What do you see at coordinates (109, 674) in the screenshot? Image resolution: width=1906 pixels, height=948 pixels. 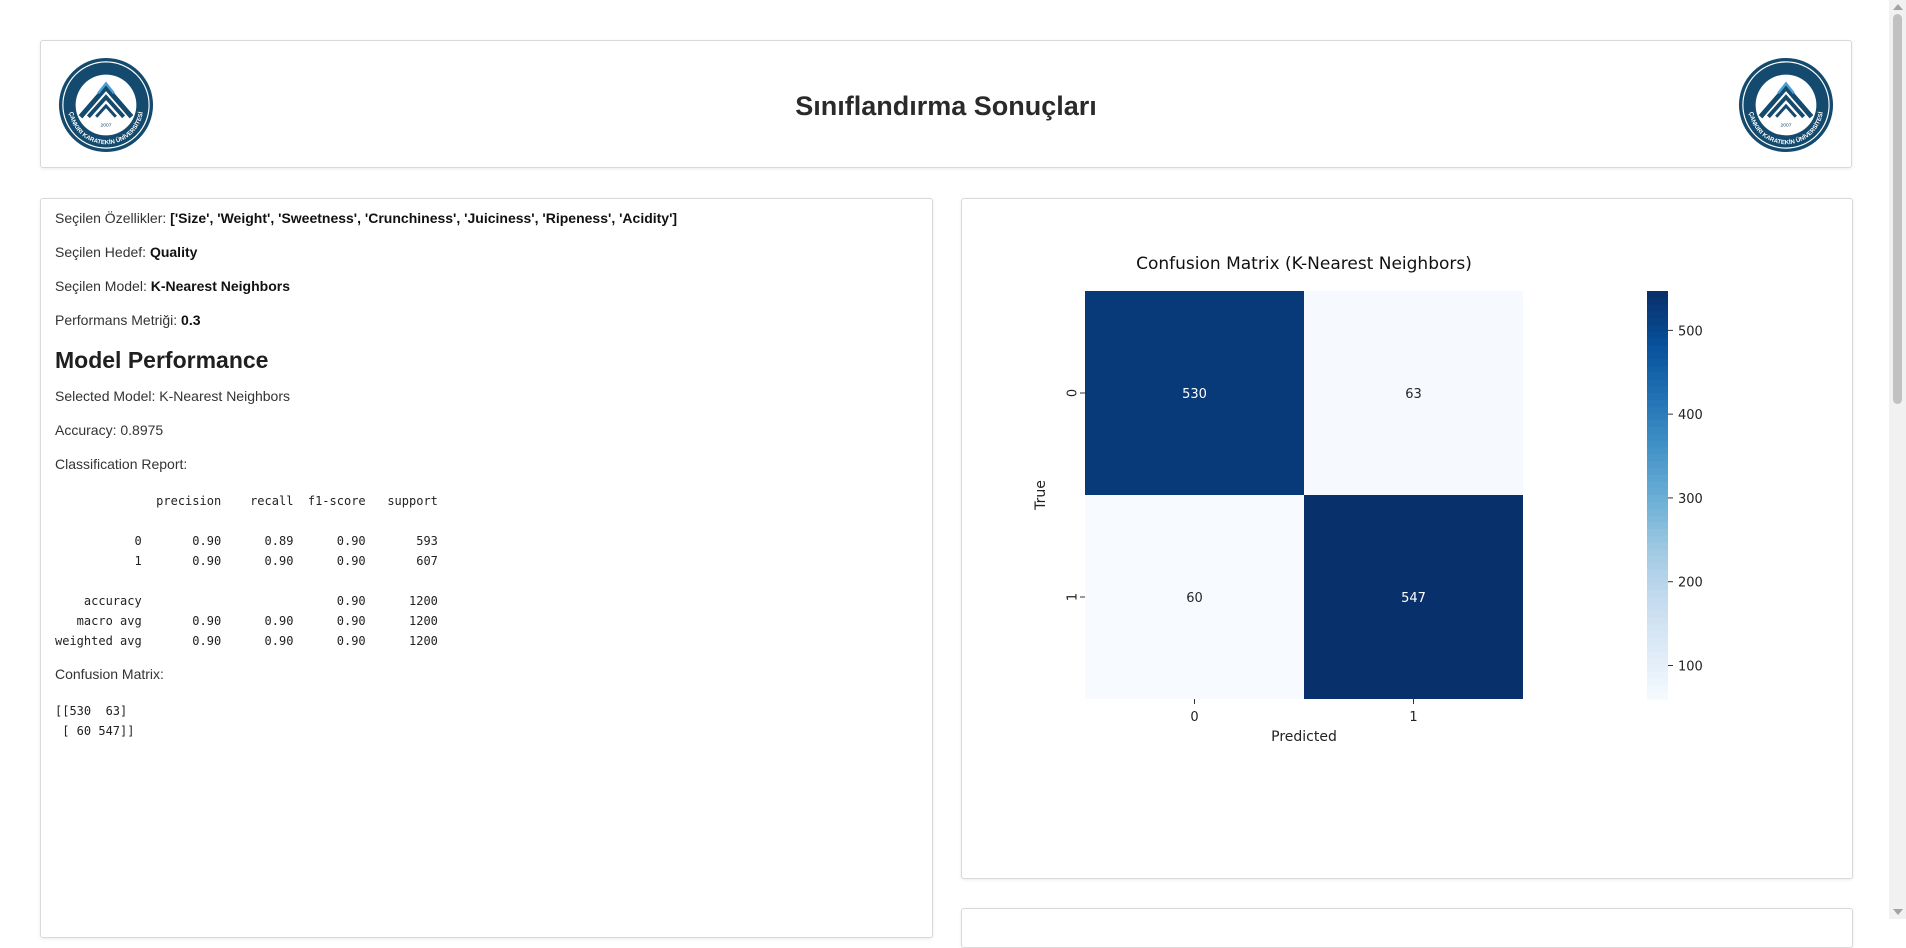 I see `confusion-matrix-label: Confusion Matrix:` at bounding box center [109, 674].